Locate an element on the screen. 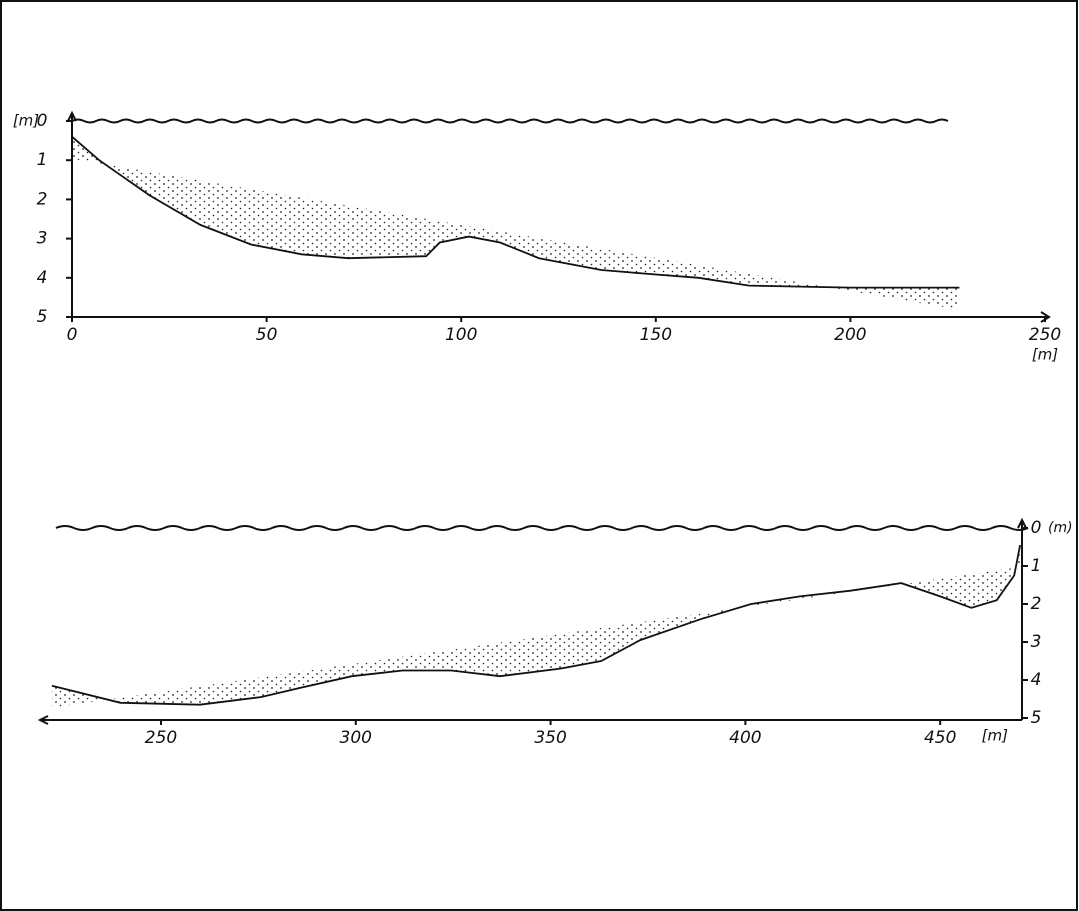 The height and width of the screenshot is (911, 1079). y-axis-label: [m] is located at coordinates (26, 121).